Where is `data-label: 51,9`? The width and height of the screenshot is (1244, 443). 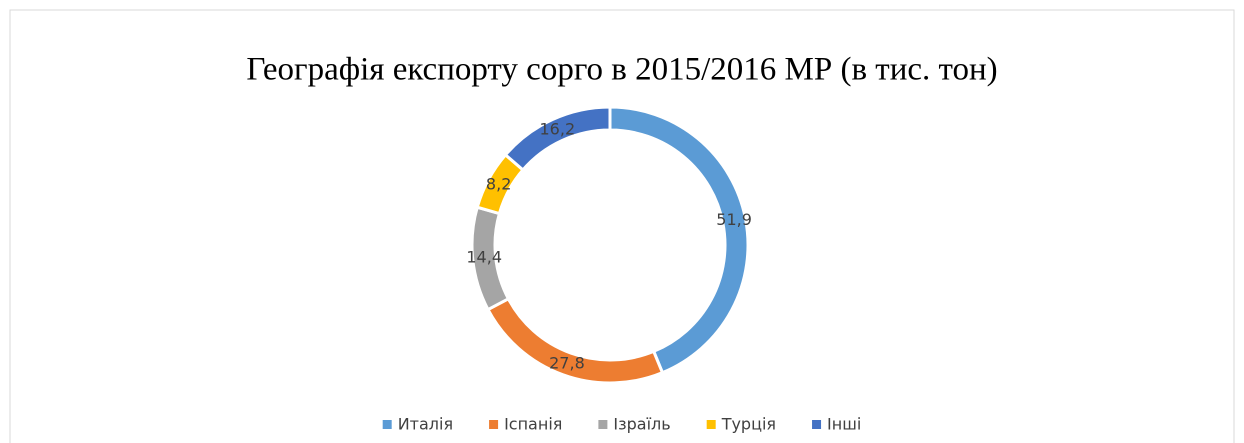
data-label: 51,9 is located at coordinates (734, 219).